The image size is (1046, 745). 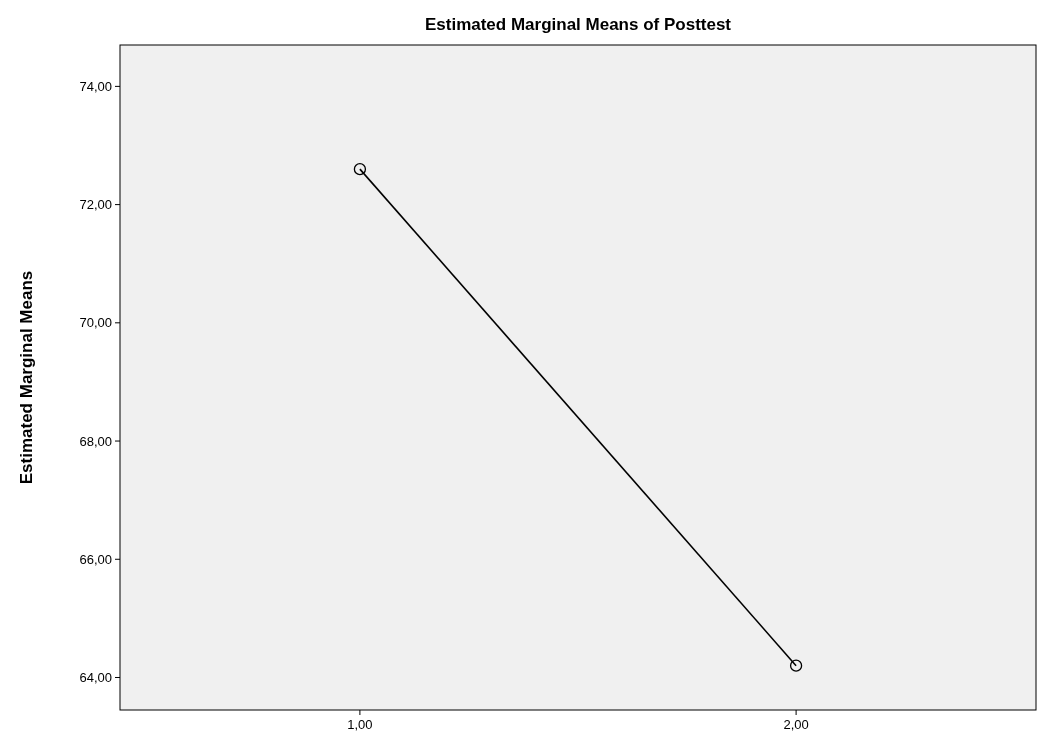 I want to click on y-tick-label: 68,00, so click(x=95, y=441).